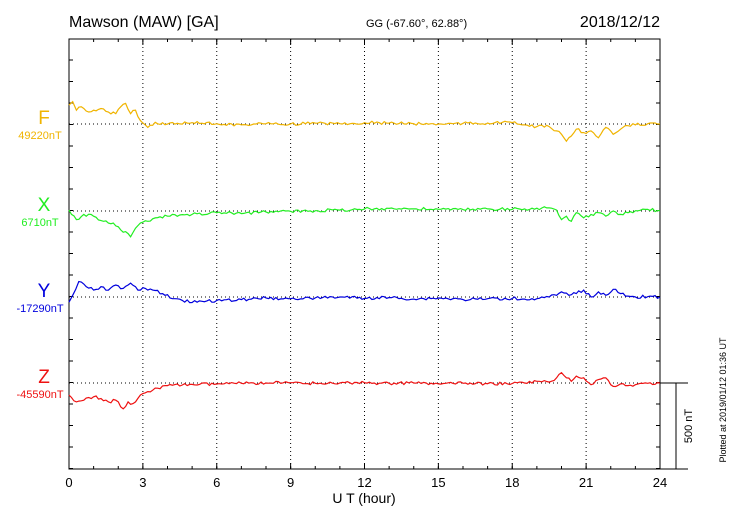  I want to click on series-name-x: X, so click(44, 205).